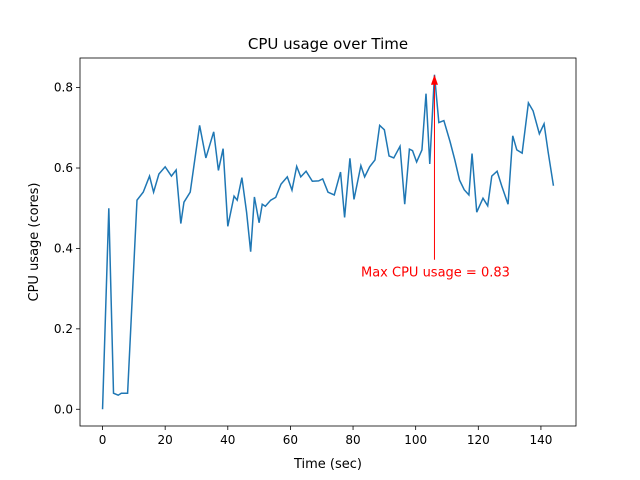 The height and width of the screenshot is (480, 640). What do you see at coordinates (352, 440) in the screenshot?
I see `x-tick-label: 80` at bounding box center [352, 440].